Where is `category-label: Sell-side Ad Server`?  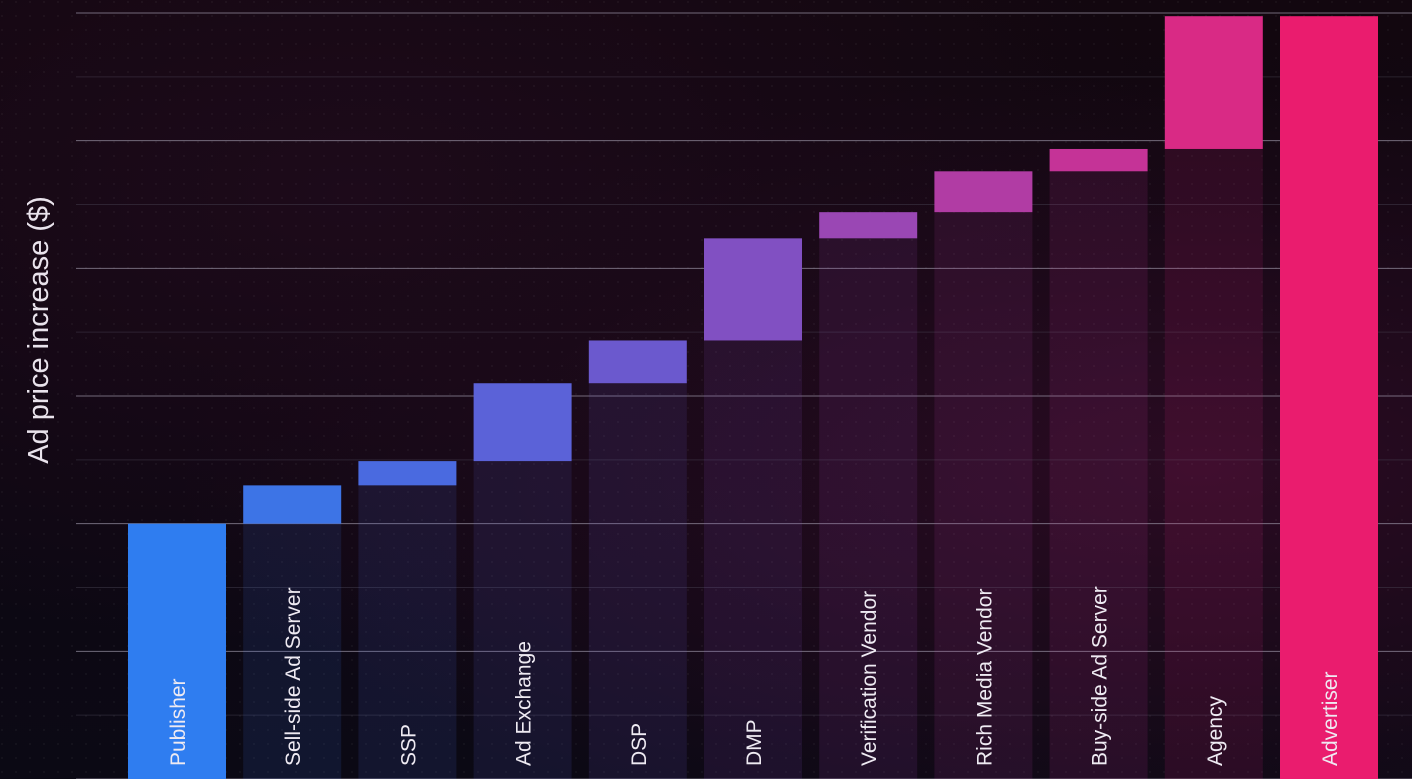
category-label: Sell-side Ad Server is located at coordinates (293, 676).